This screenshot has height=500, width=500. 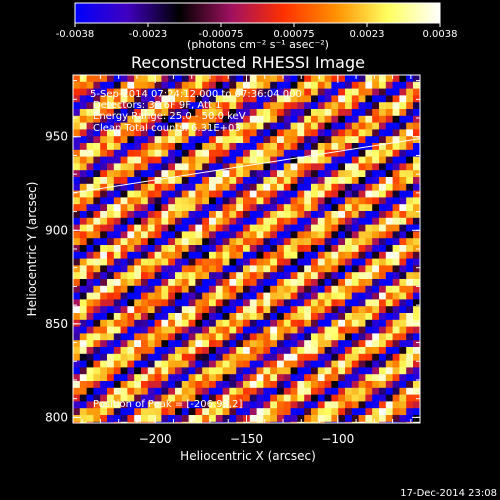 I want to click on colorbar-tick-label: -0.00075, so click(x=221, y=34).